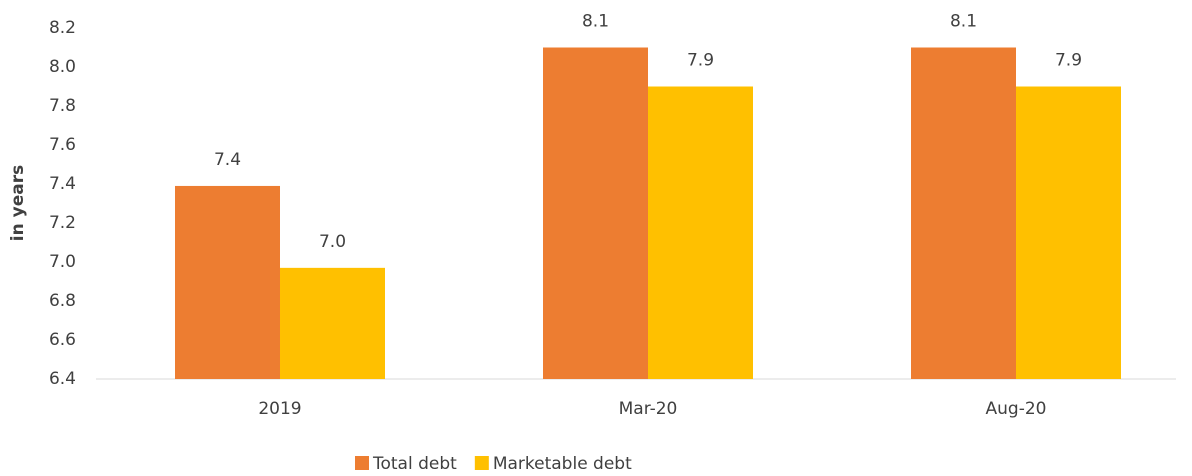 This screenshot has height=476, width=1192. I want to click on y-tick-label: 7.8, so click(62, 106).